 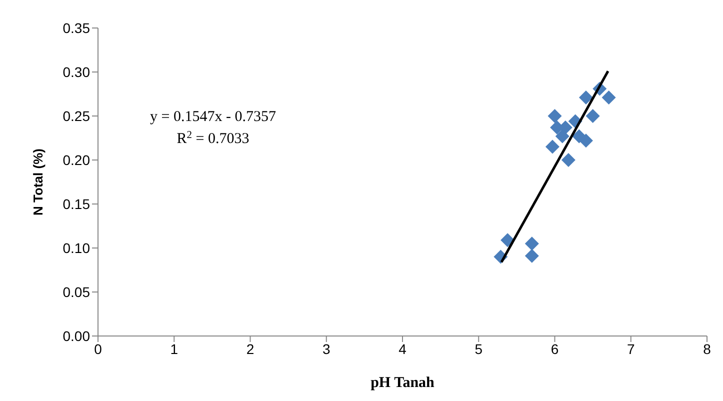 I want to click on y-tick-label: 0.30, so click(x=76, y=72).